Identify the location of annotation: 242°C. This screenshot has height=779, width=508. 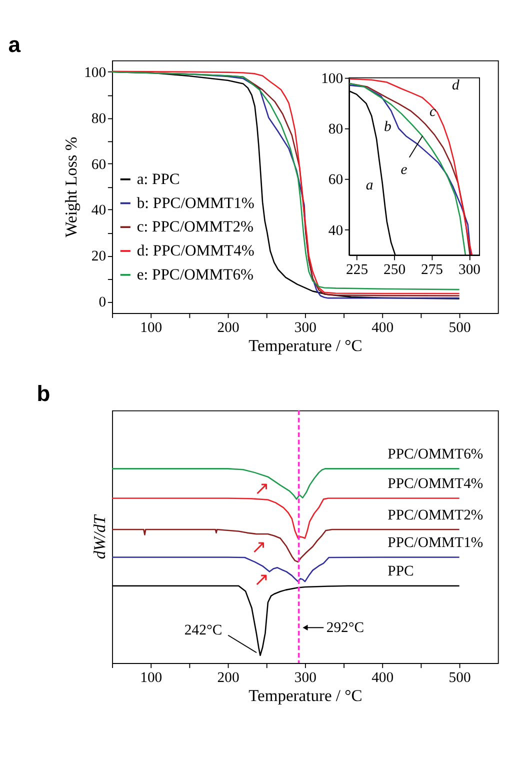
(203, 630).